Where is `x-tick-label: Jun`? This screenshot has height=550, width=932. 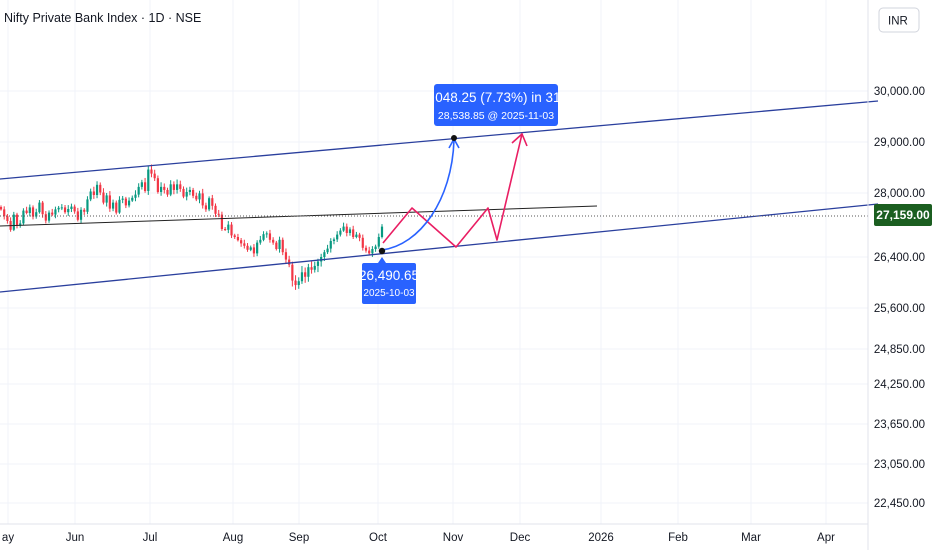
x-tick-label: Jun is located at coordinates (75, 538).